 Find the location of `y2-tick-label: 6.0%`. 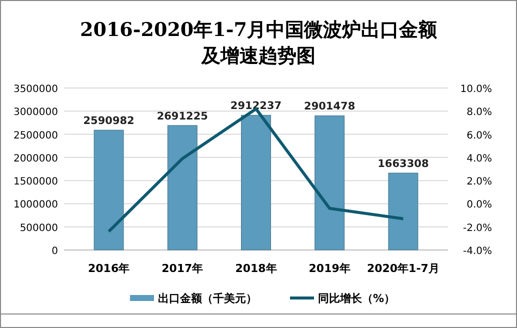

y2-tick-label: 6.0% is located at coordinates (479, 136).